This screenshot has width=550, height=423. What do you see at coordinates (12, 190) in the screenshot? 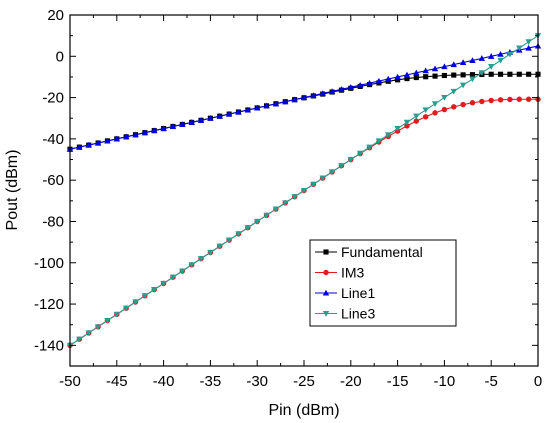
I see `y-axis-title: Pout (dBm)` at bounding box center [12, 190].